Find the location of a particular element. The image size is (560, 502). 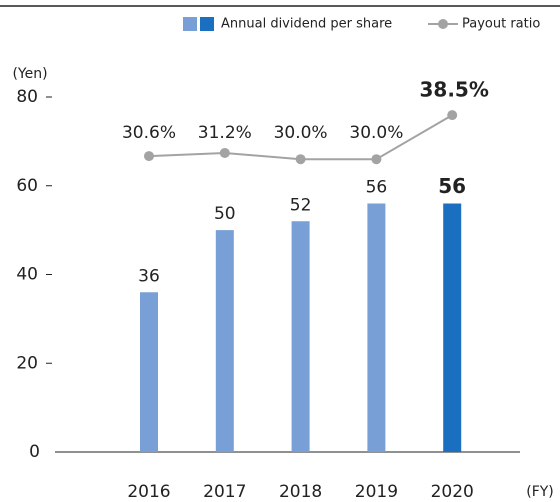

x-tick-label: 2019 is located at coordinates (376, 492).